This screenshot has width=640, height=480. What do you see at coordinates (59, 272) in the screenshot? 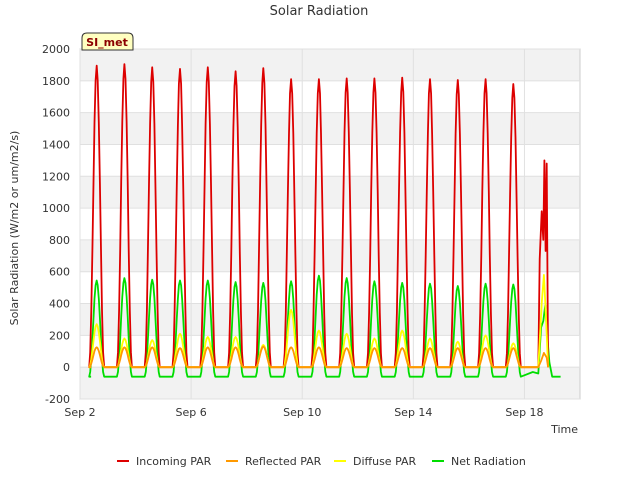
I see `y-tick-label: 600` at bounding box center [59, 272].